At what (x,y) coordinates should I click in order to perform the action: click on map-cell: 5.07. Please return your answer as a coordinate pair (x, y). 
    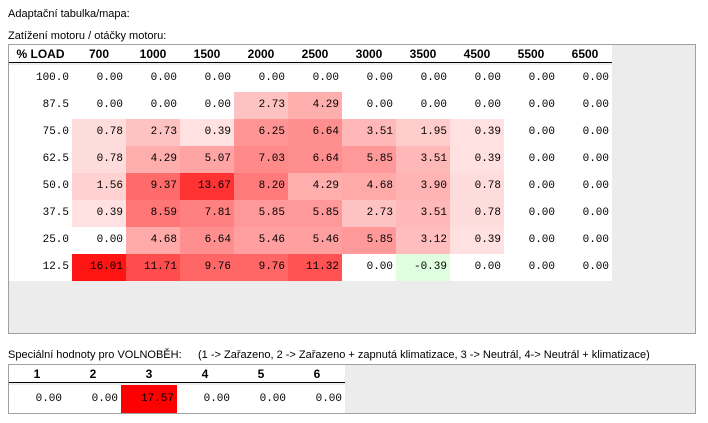
    Looking at the image, I should click on (207, 159).